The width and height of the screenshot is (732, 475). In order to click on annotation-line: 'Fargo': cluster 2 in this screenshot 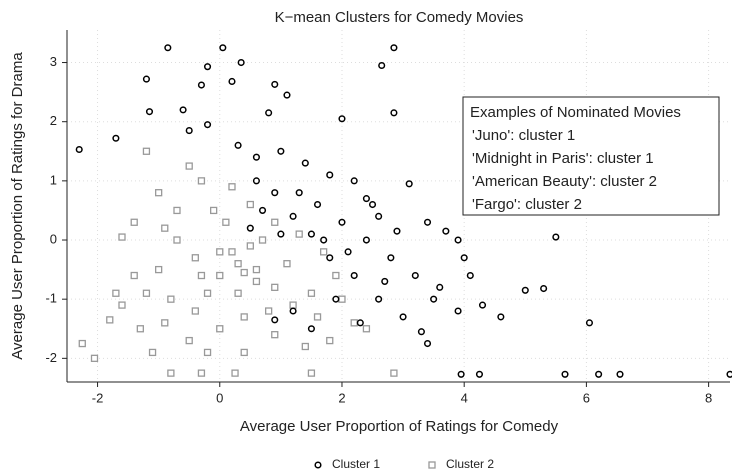, I will do `click(527, 204)`.